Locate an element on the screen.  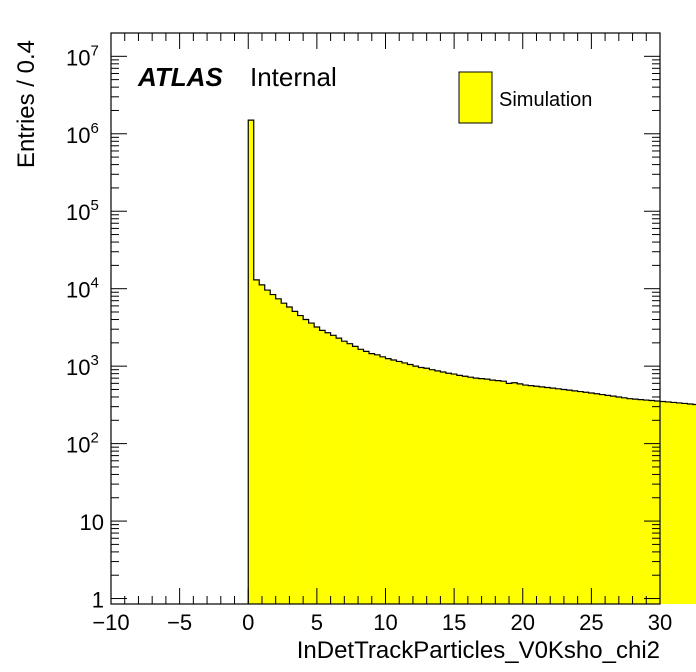
x-tick-label: 0 is located at coordinates (248, 622).